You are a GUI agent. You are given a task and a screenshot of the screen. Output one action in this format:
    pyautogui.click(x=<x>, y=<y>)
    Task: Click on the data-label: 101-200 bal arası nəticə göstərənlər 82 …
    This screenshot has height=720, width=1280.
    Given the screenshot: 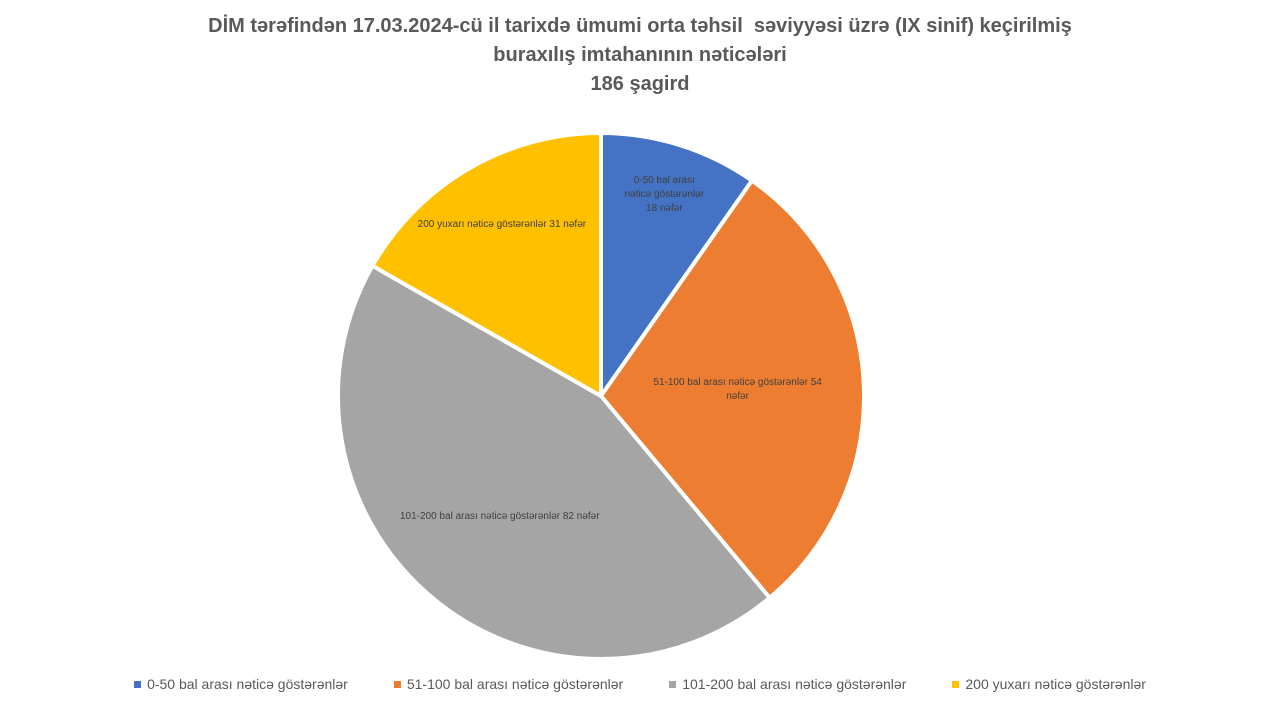 What is the action you would take?
    pyautogui.click(x=500, y=517)
    